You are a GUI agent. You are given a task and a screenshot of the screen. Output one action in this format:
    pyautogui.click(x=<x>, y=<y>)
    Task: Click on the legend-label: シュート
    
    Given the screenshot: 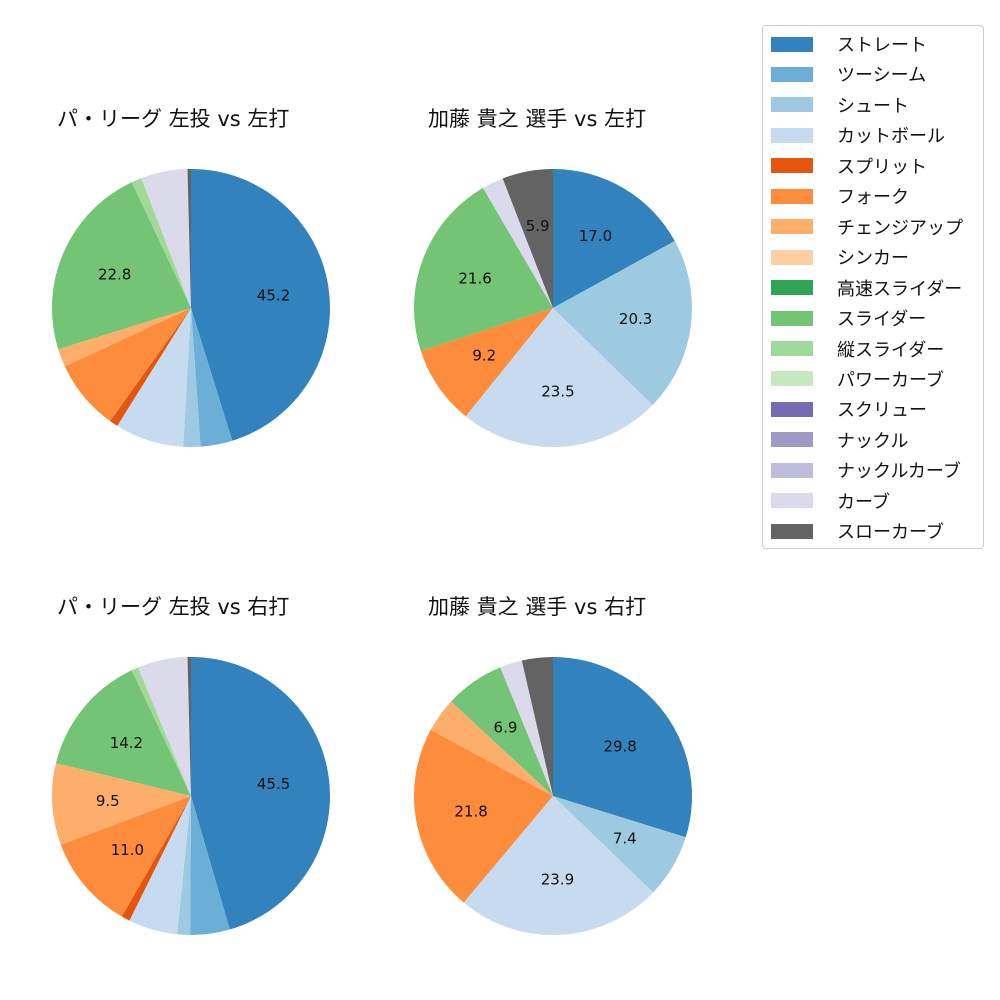 What is the action you would take?
    pyautogui.click(x=873, y=106)
    